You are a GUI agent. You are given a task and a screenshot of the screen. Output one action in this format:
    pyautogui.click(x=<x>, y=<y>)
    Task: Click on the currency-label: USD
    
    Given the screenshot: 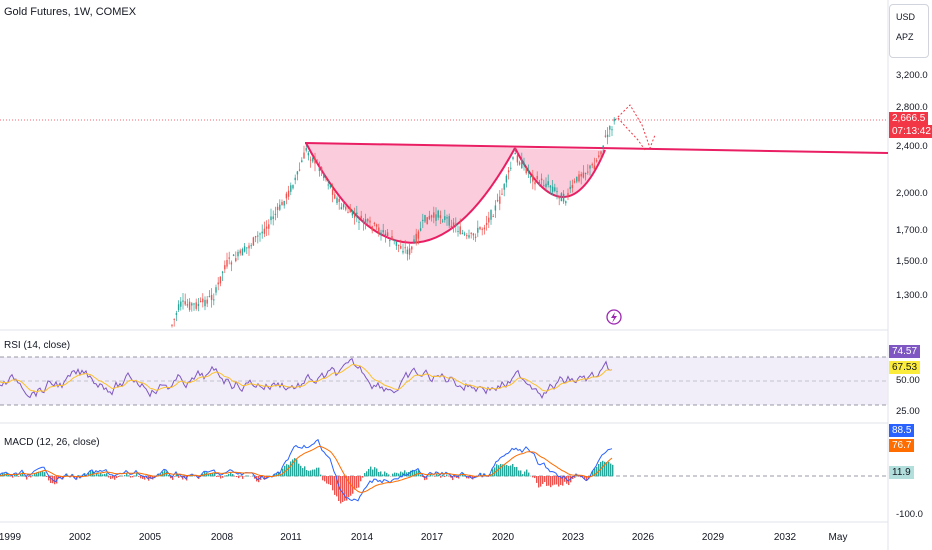 What is the action you would take?
    pyautogui.click(x=906, y=17)
    